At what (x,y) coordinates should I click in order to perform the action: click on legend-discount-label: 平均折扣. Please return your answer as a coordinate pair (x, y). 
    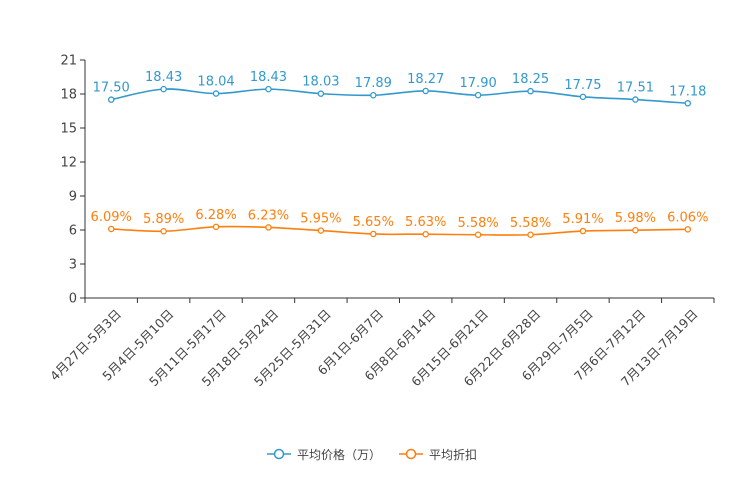
    Looking at the image, I should click on (453, 454).